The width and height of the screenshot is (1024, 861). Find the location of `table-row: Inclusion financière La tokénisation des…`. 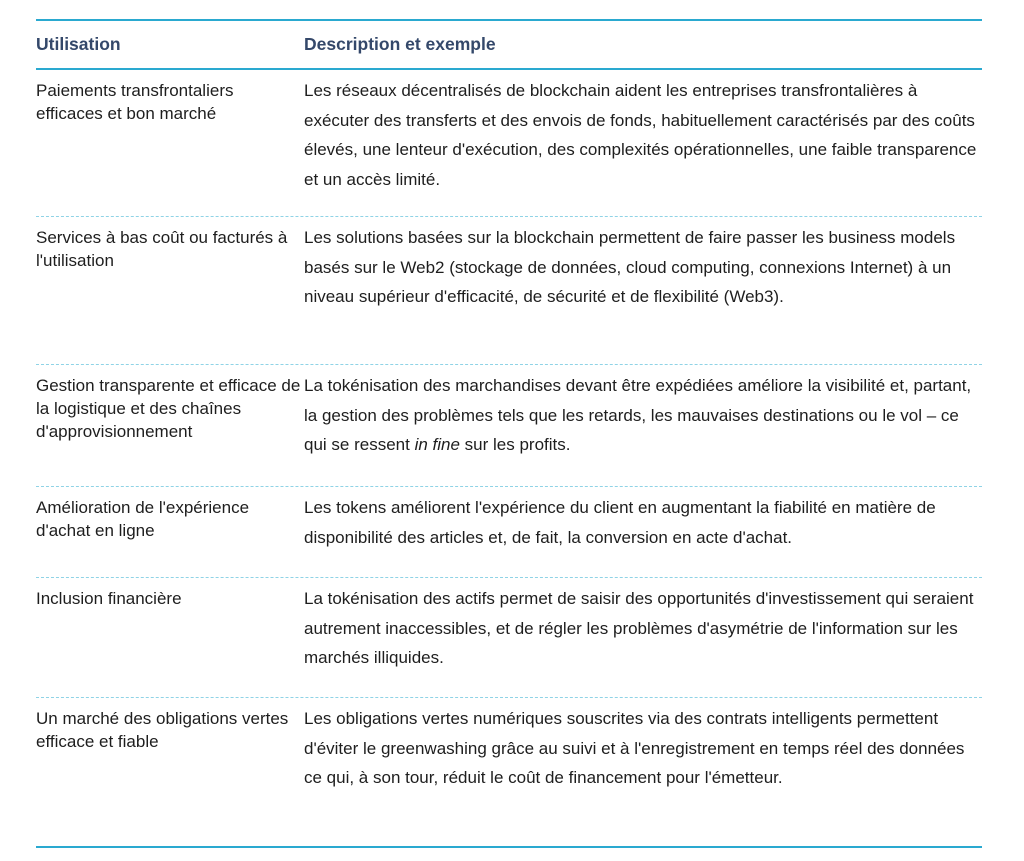

table-row: Inclusion financière La tokénisation des… is located at coordinates (509, 638).